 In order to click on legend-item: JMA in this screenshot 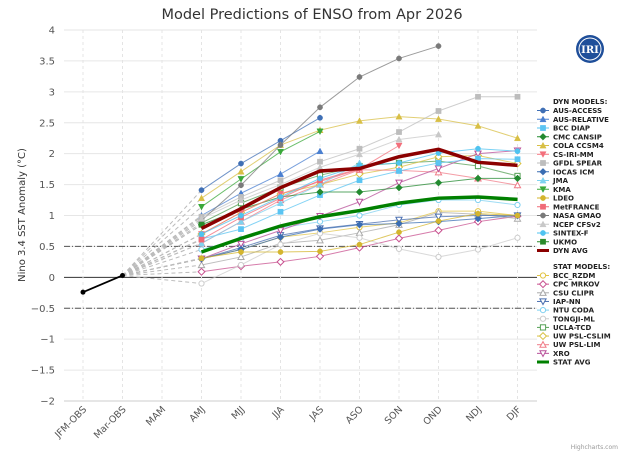, I will do `click(553, 180)`.